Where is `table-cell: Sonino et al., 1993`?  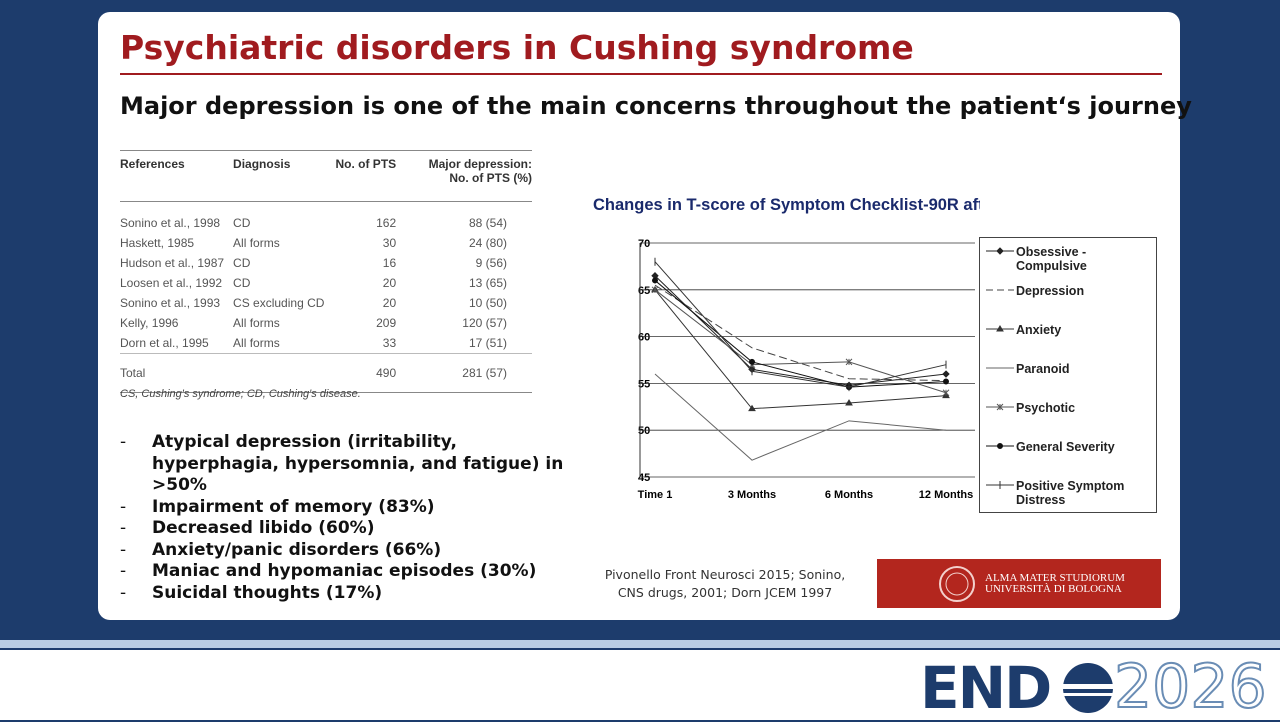 table-cell: Sonino et al., 1993 is located at coordinates (170, 303).